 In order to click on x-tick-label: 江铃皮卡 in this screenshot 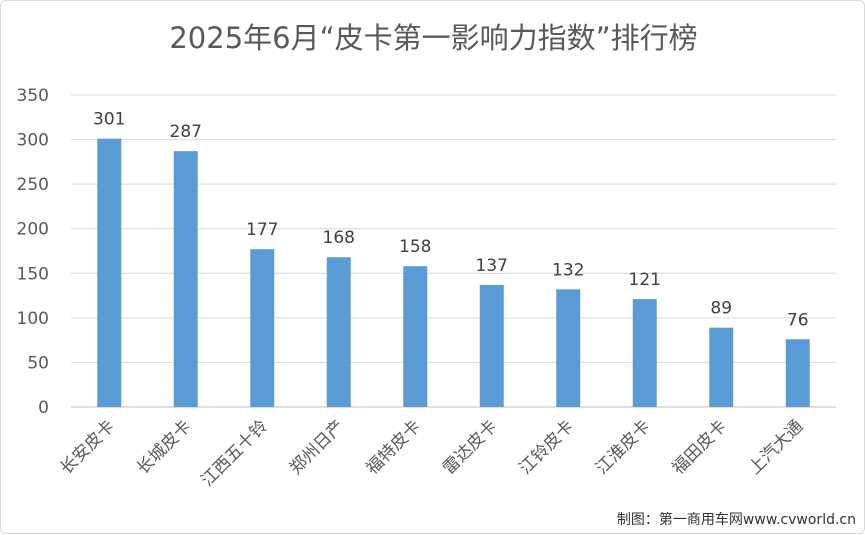, I will do `click(547, 447)`.